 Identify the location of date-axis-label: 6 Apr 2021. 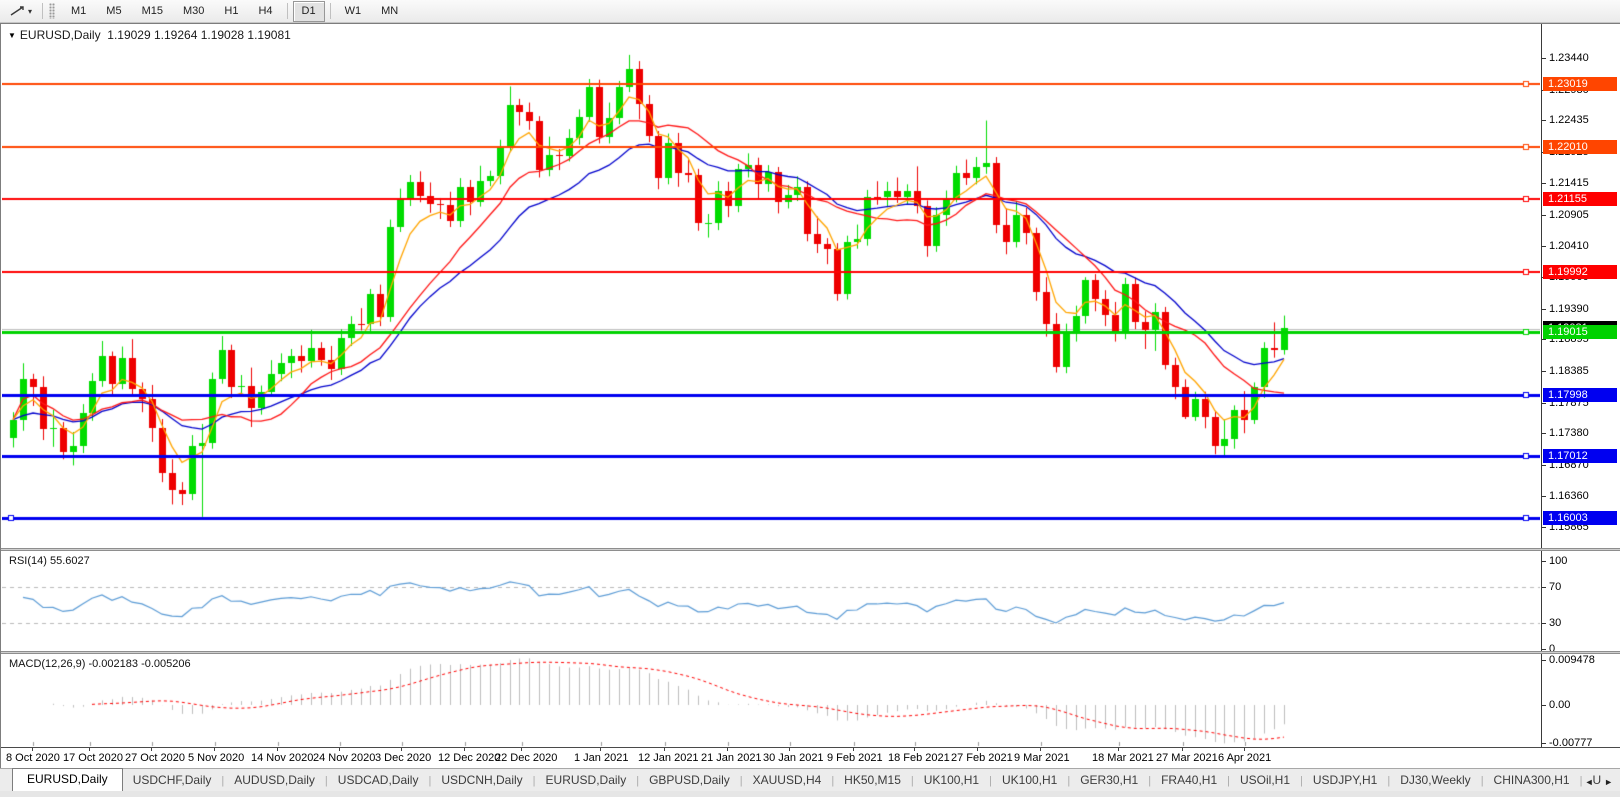
(1245, 756).